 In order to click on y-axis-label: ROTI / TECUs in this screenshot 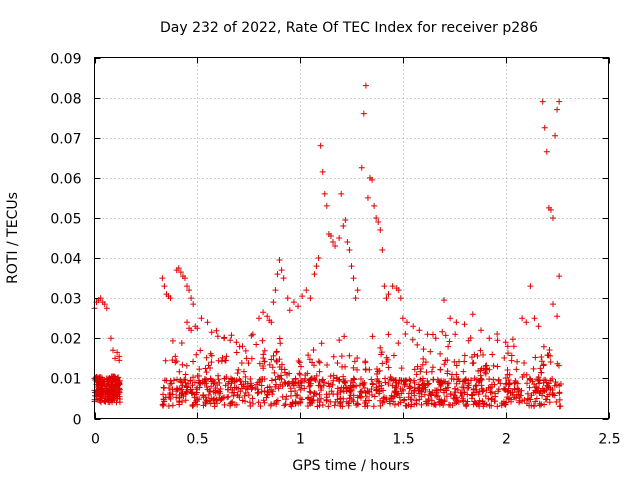, I will do `click(13, 238)`.